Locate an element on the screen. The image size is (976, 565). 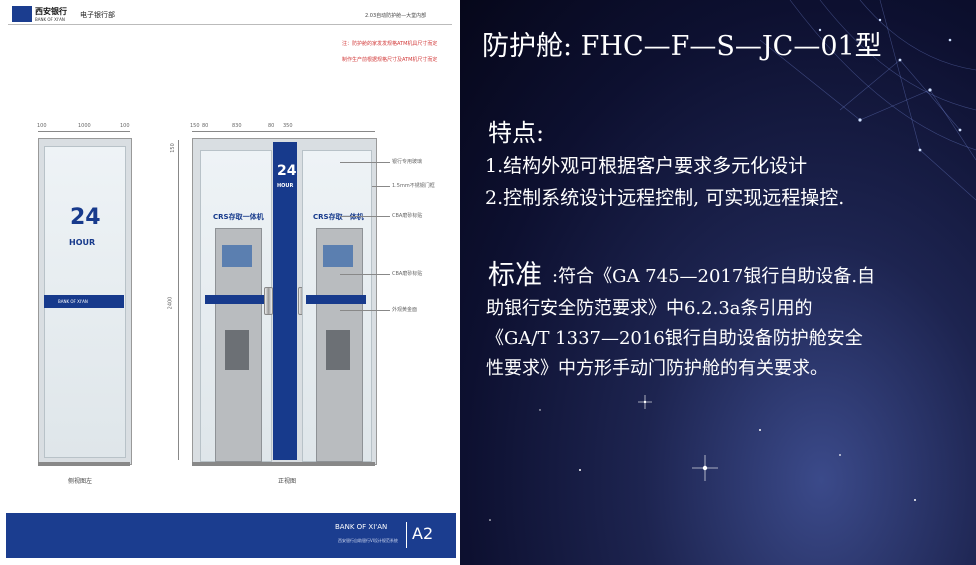
callout-1: 银行专用玻璃 is located at coordinates (407, 162).